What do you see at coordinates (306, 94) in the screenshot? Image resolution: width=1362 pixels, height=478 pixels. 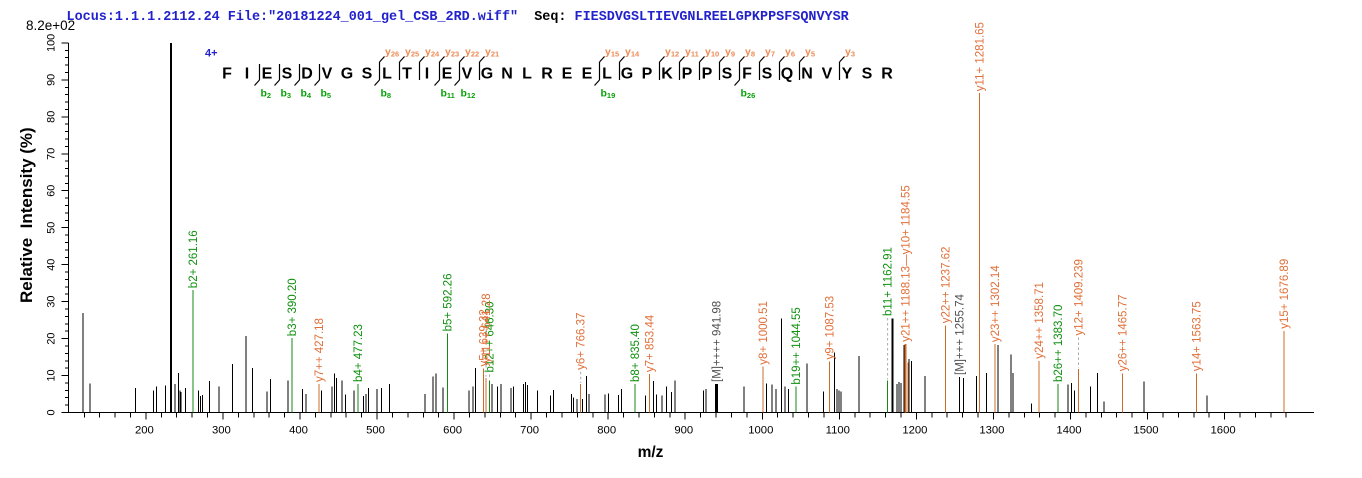 I see `svg-text: b4` at bounding box center [306, 94].